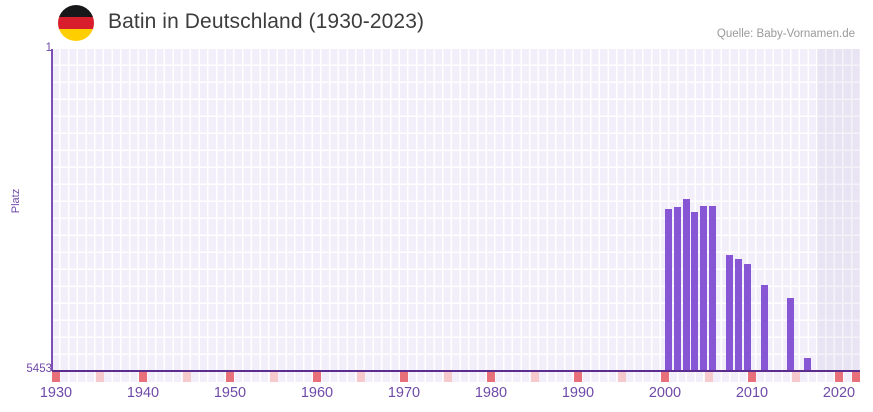  Describe the element at coordinates (39, 369) in the screenshot. I see `y-axis-tick-bottom: 5453` at that location.